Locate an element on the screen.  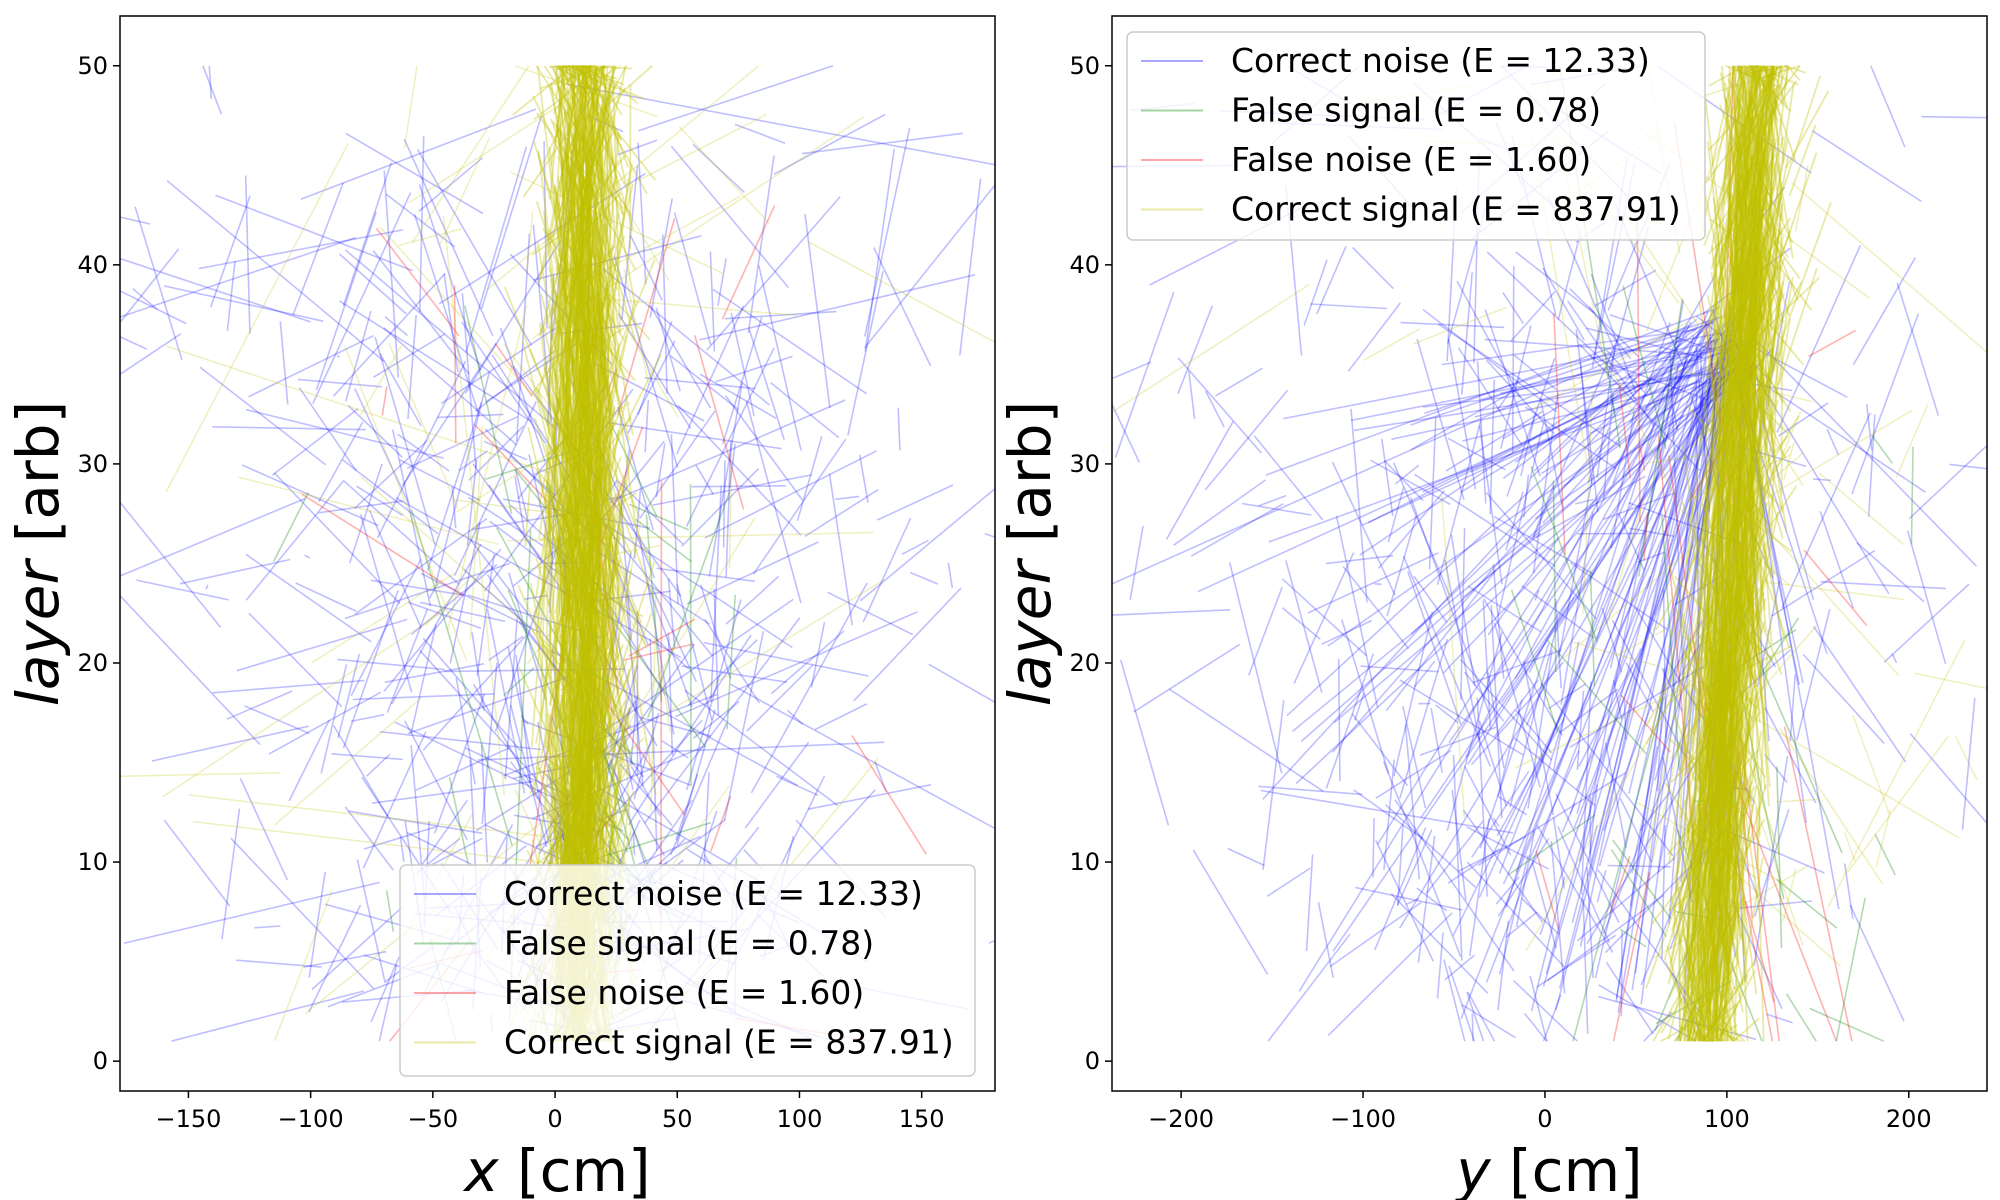
left-y-axis-label: layer [arb] is located at coordinates (38, 553).